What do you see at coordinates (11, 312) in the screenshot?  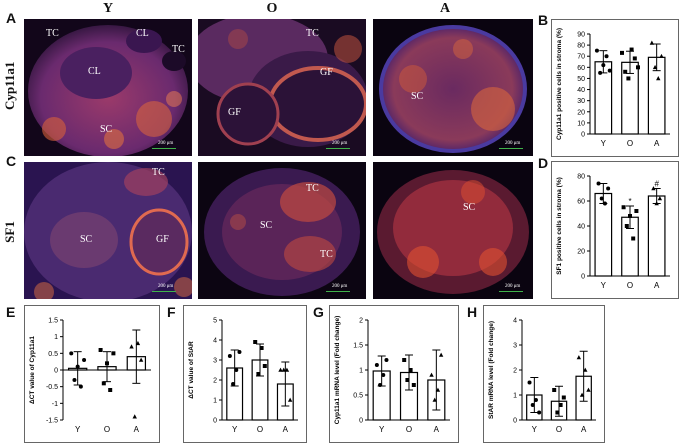 I see `panel-letter-e: E` at bounding box center [11, 312].